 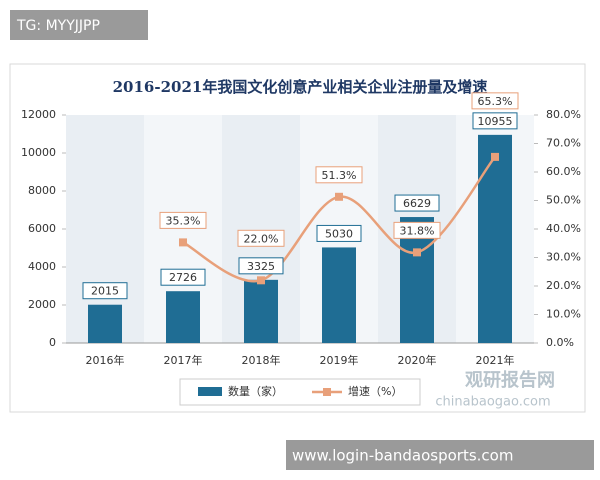 I want to click on y-tick-label: 8000, so click(x=42, y=190).